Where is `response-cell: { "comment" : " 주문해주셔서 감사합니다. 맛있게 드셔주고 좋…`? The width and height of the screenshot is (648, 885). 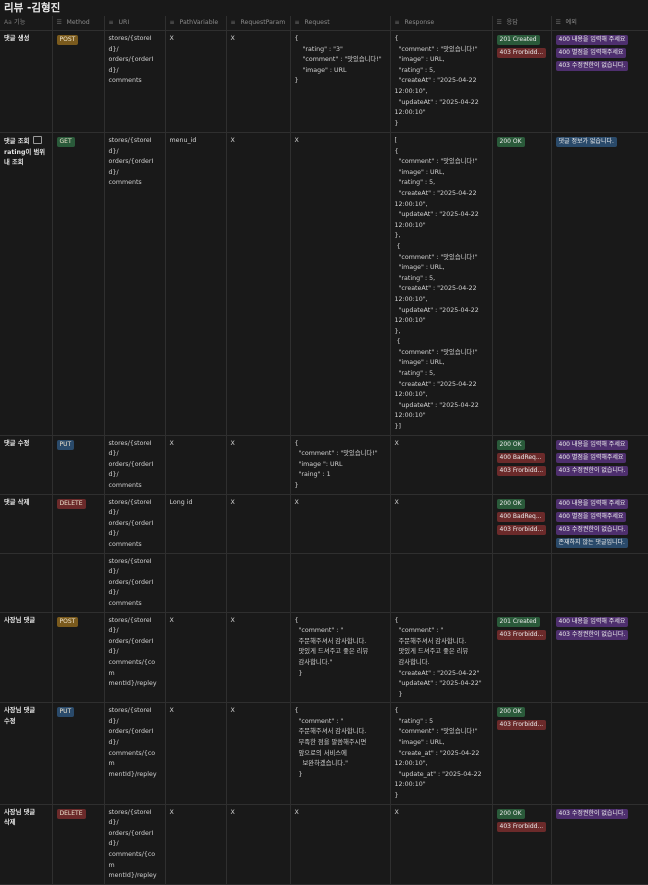 response-cell: { "comment" : " 주문해주셔서 감사합니다. 맛있게 드셔주고 좋… is located at coordinates (441, 658).